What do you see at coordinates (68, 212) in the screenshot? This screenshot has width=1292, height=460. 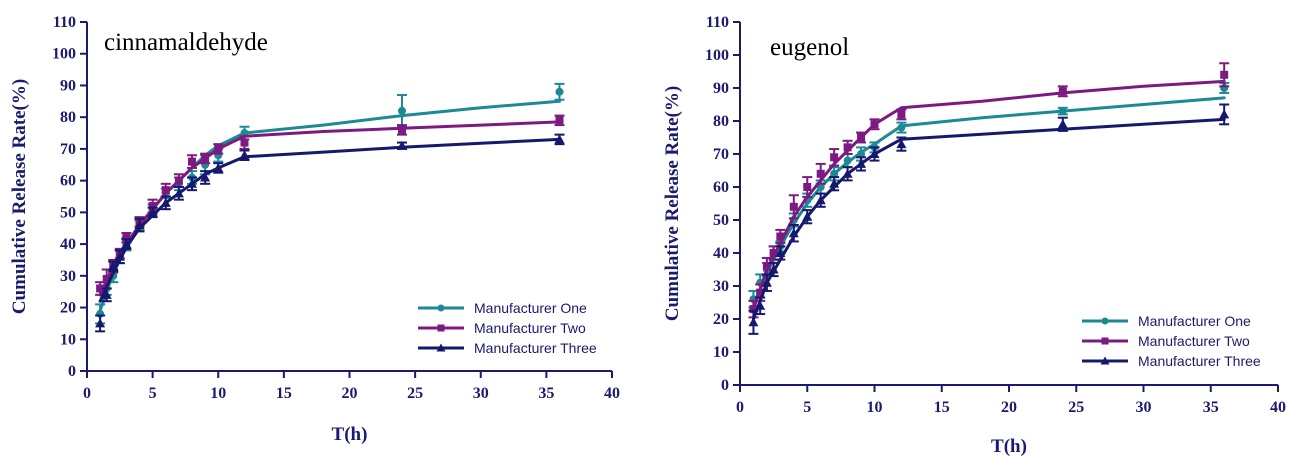 I see `y-tick-label: 50` at bounding box center [68, 212].